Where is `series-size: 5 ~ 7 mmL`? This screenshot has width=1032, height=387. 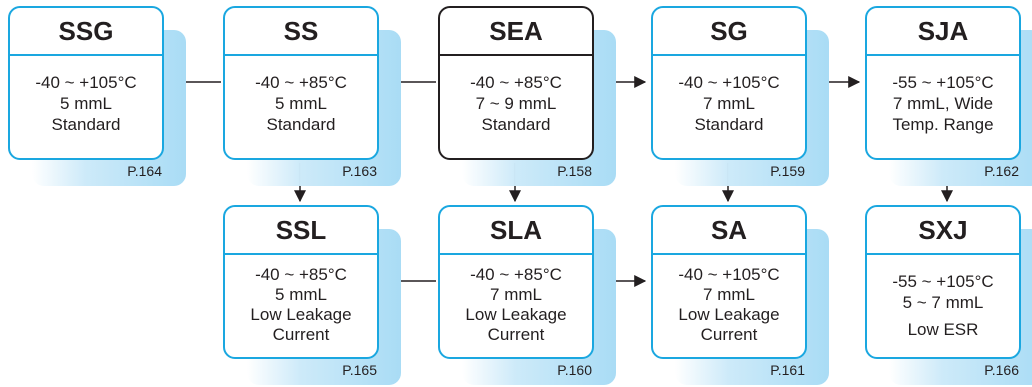
series-size: 5 ~ 7 mmL is located at coordinates (943, 302).